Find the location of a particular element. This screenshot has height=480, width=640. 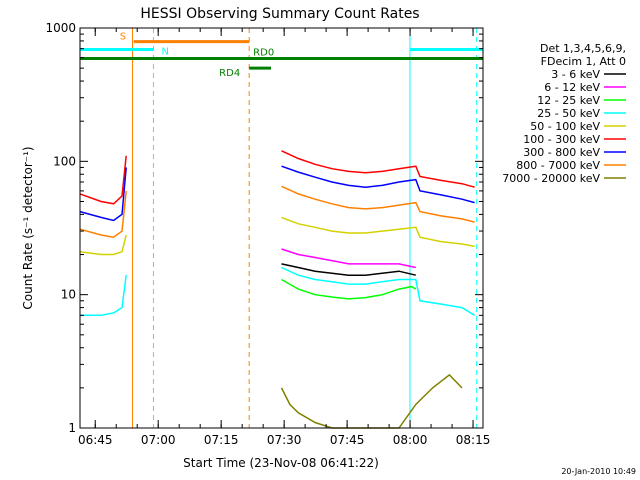

y-axis-label: Count Rate (s⁻¹ detector⁻¹) is located at coordinates (28, 227).